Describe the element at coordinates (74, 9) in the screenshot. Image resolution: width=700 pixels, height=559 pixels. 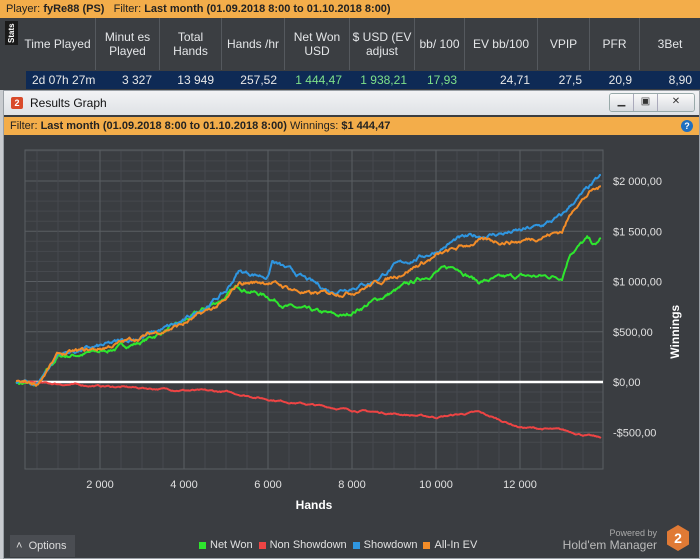
I see `player-name: fyRe88 (PS)` at that location.